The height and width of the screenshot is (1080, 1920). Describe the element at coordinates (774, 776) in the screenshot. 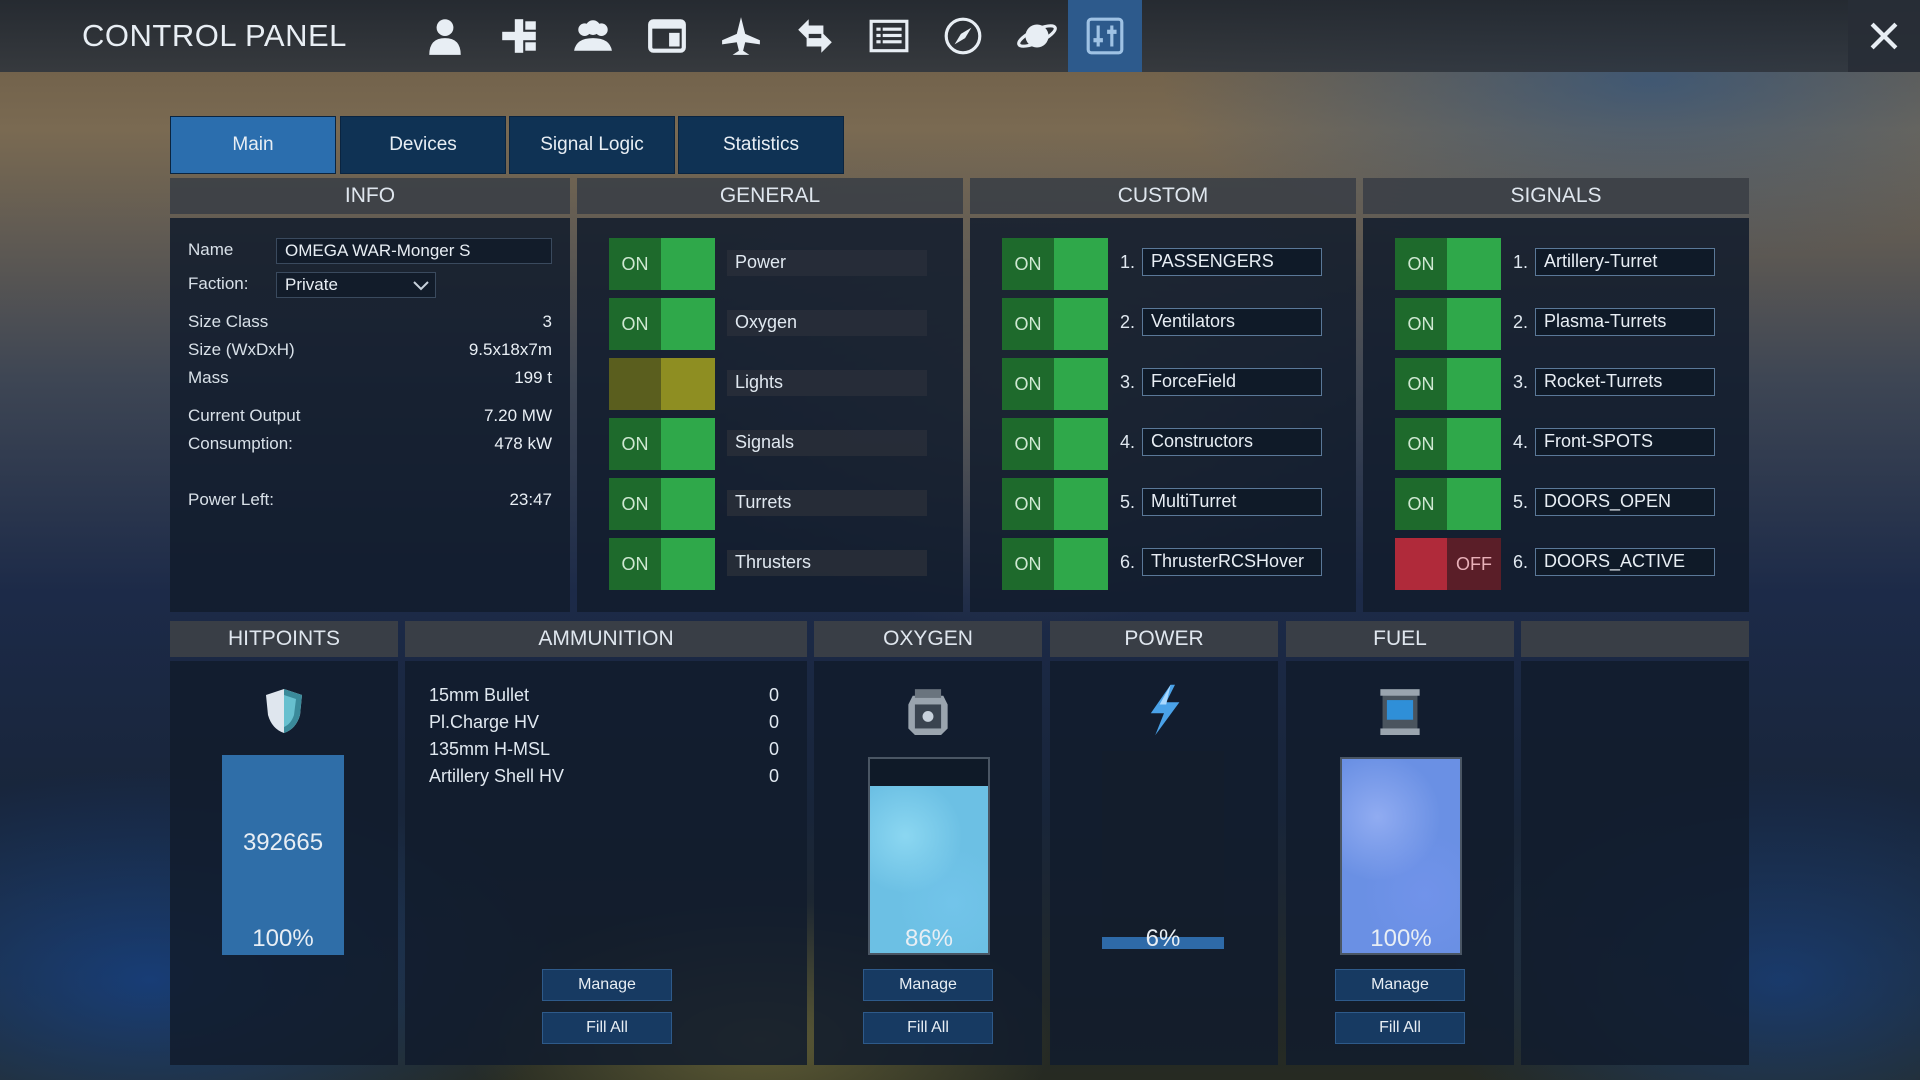

I see `ammo-count-4: 0` at that location.